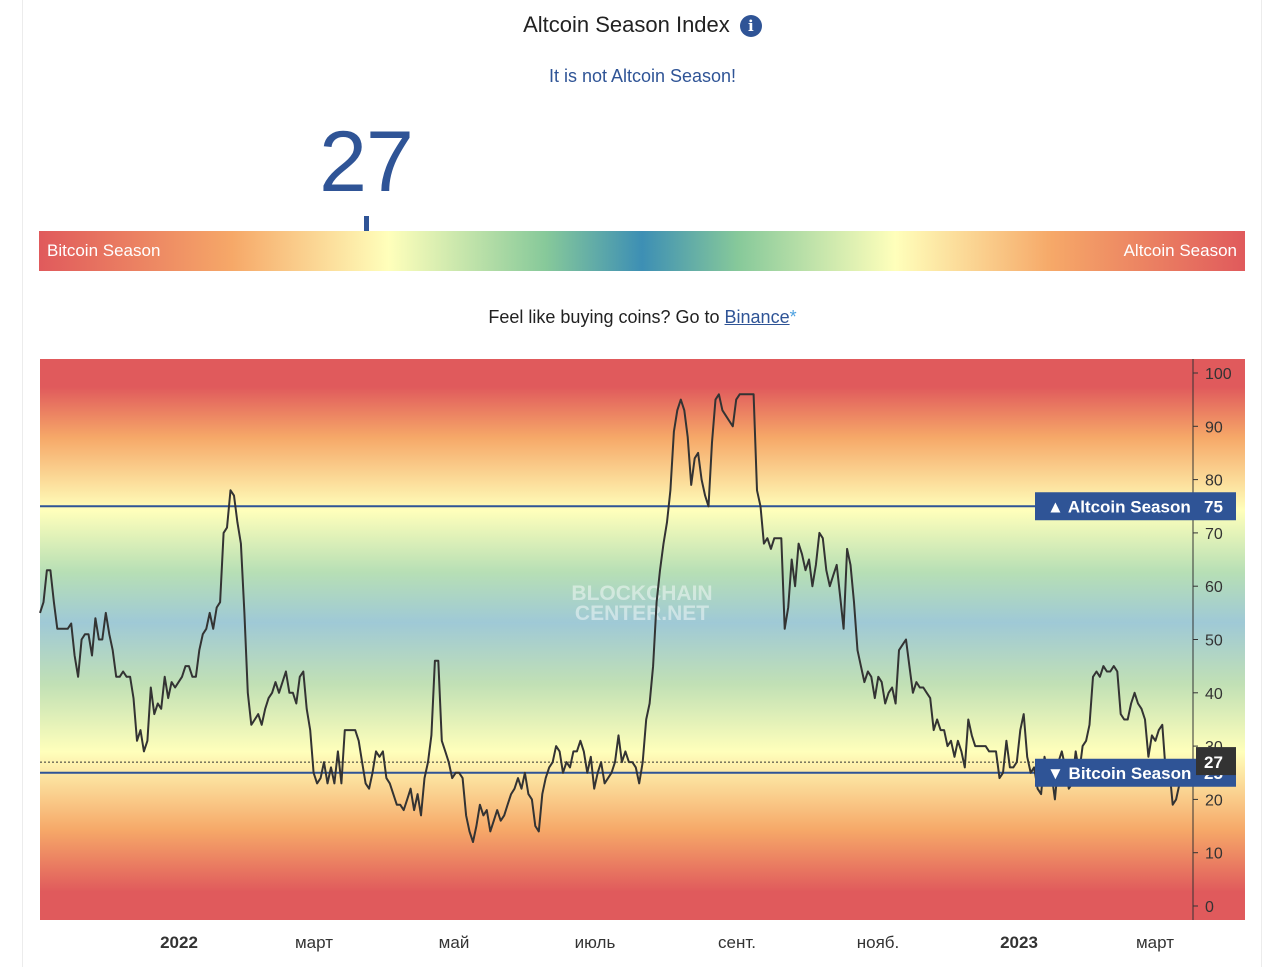  Describe the element at coordinates (606, 317) in the screenshot. I see `promo-text: Feel like buying coins? Go to` at that location.